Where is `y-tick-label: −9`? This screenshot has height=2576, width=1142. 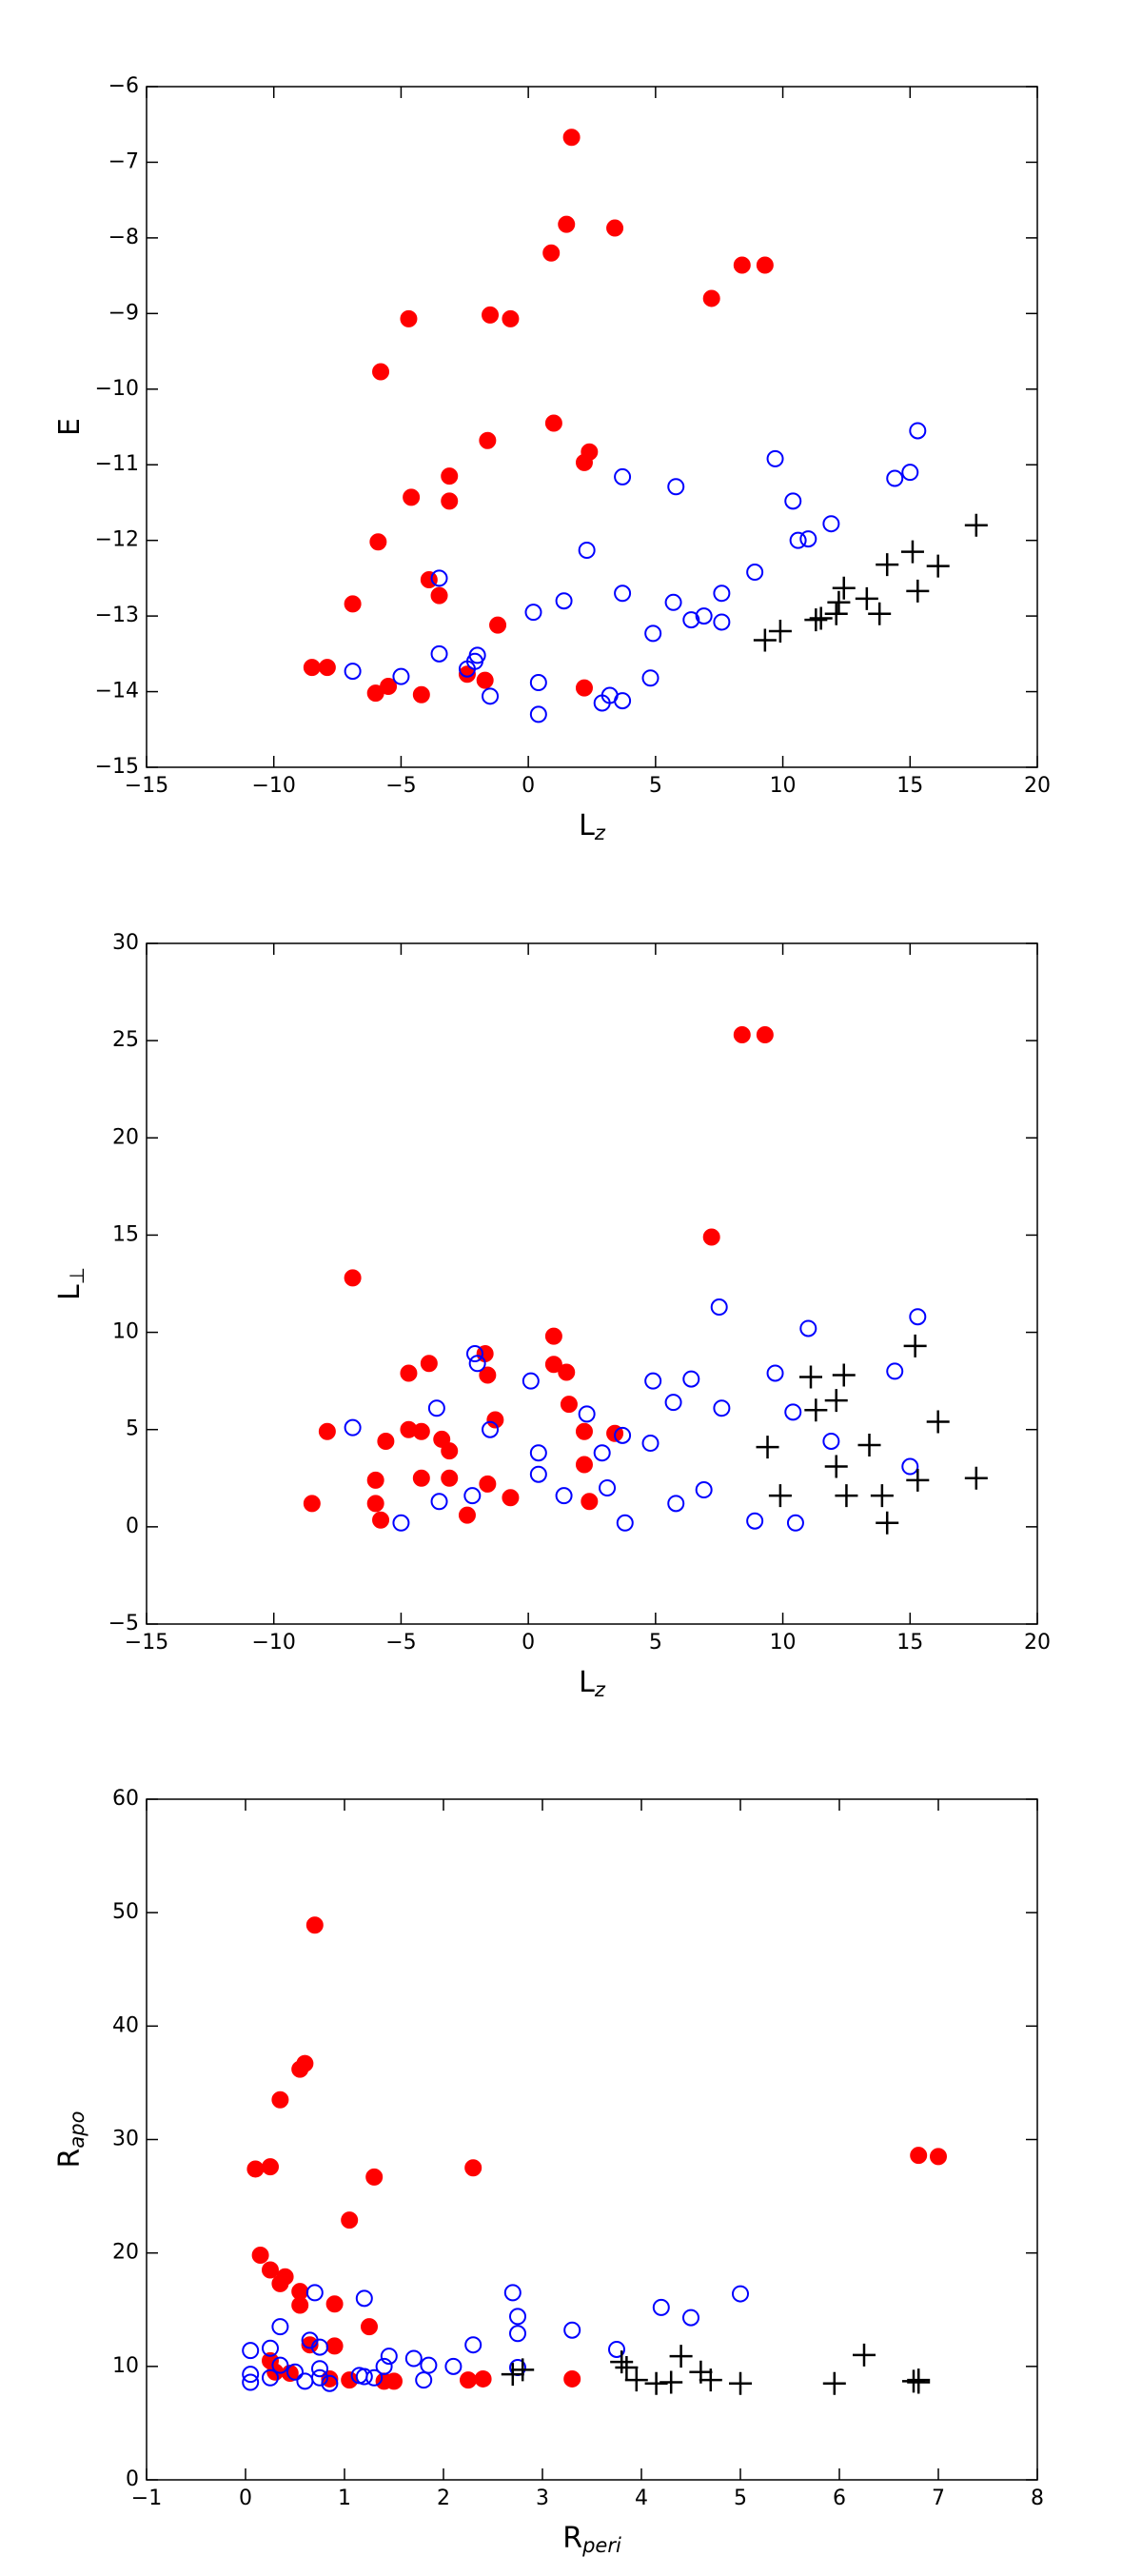
y-tick-label: −9 is located at coordinates (123, 313).